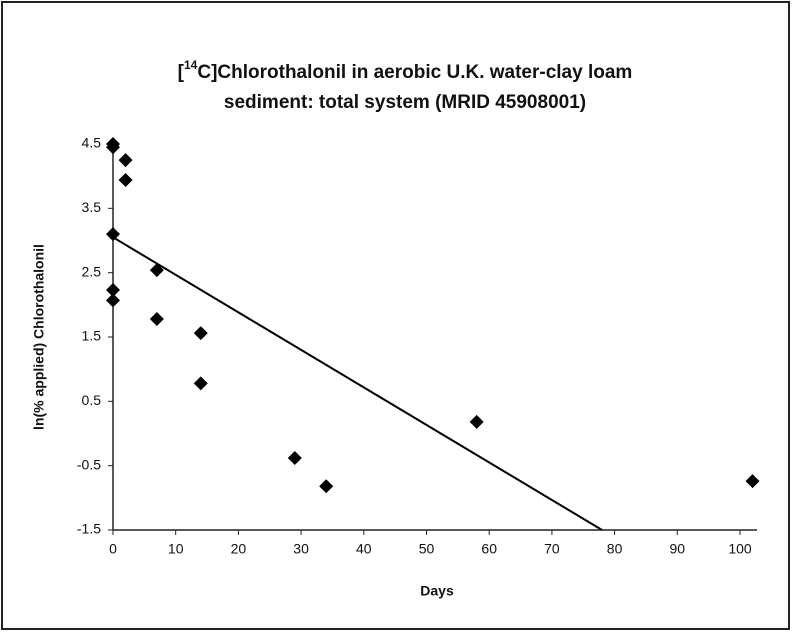 This screenshot has height=632, width=792. Describe the element at coordinates (89, 464) in the screenshot. I see `y-tick-label: -0.5` at that location.